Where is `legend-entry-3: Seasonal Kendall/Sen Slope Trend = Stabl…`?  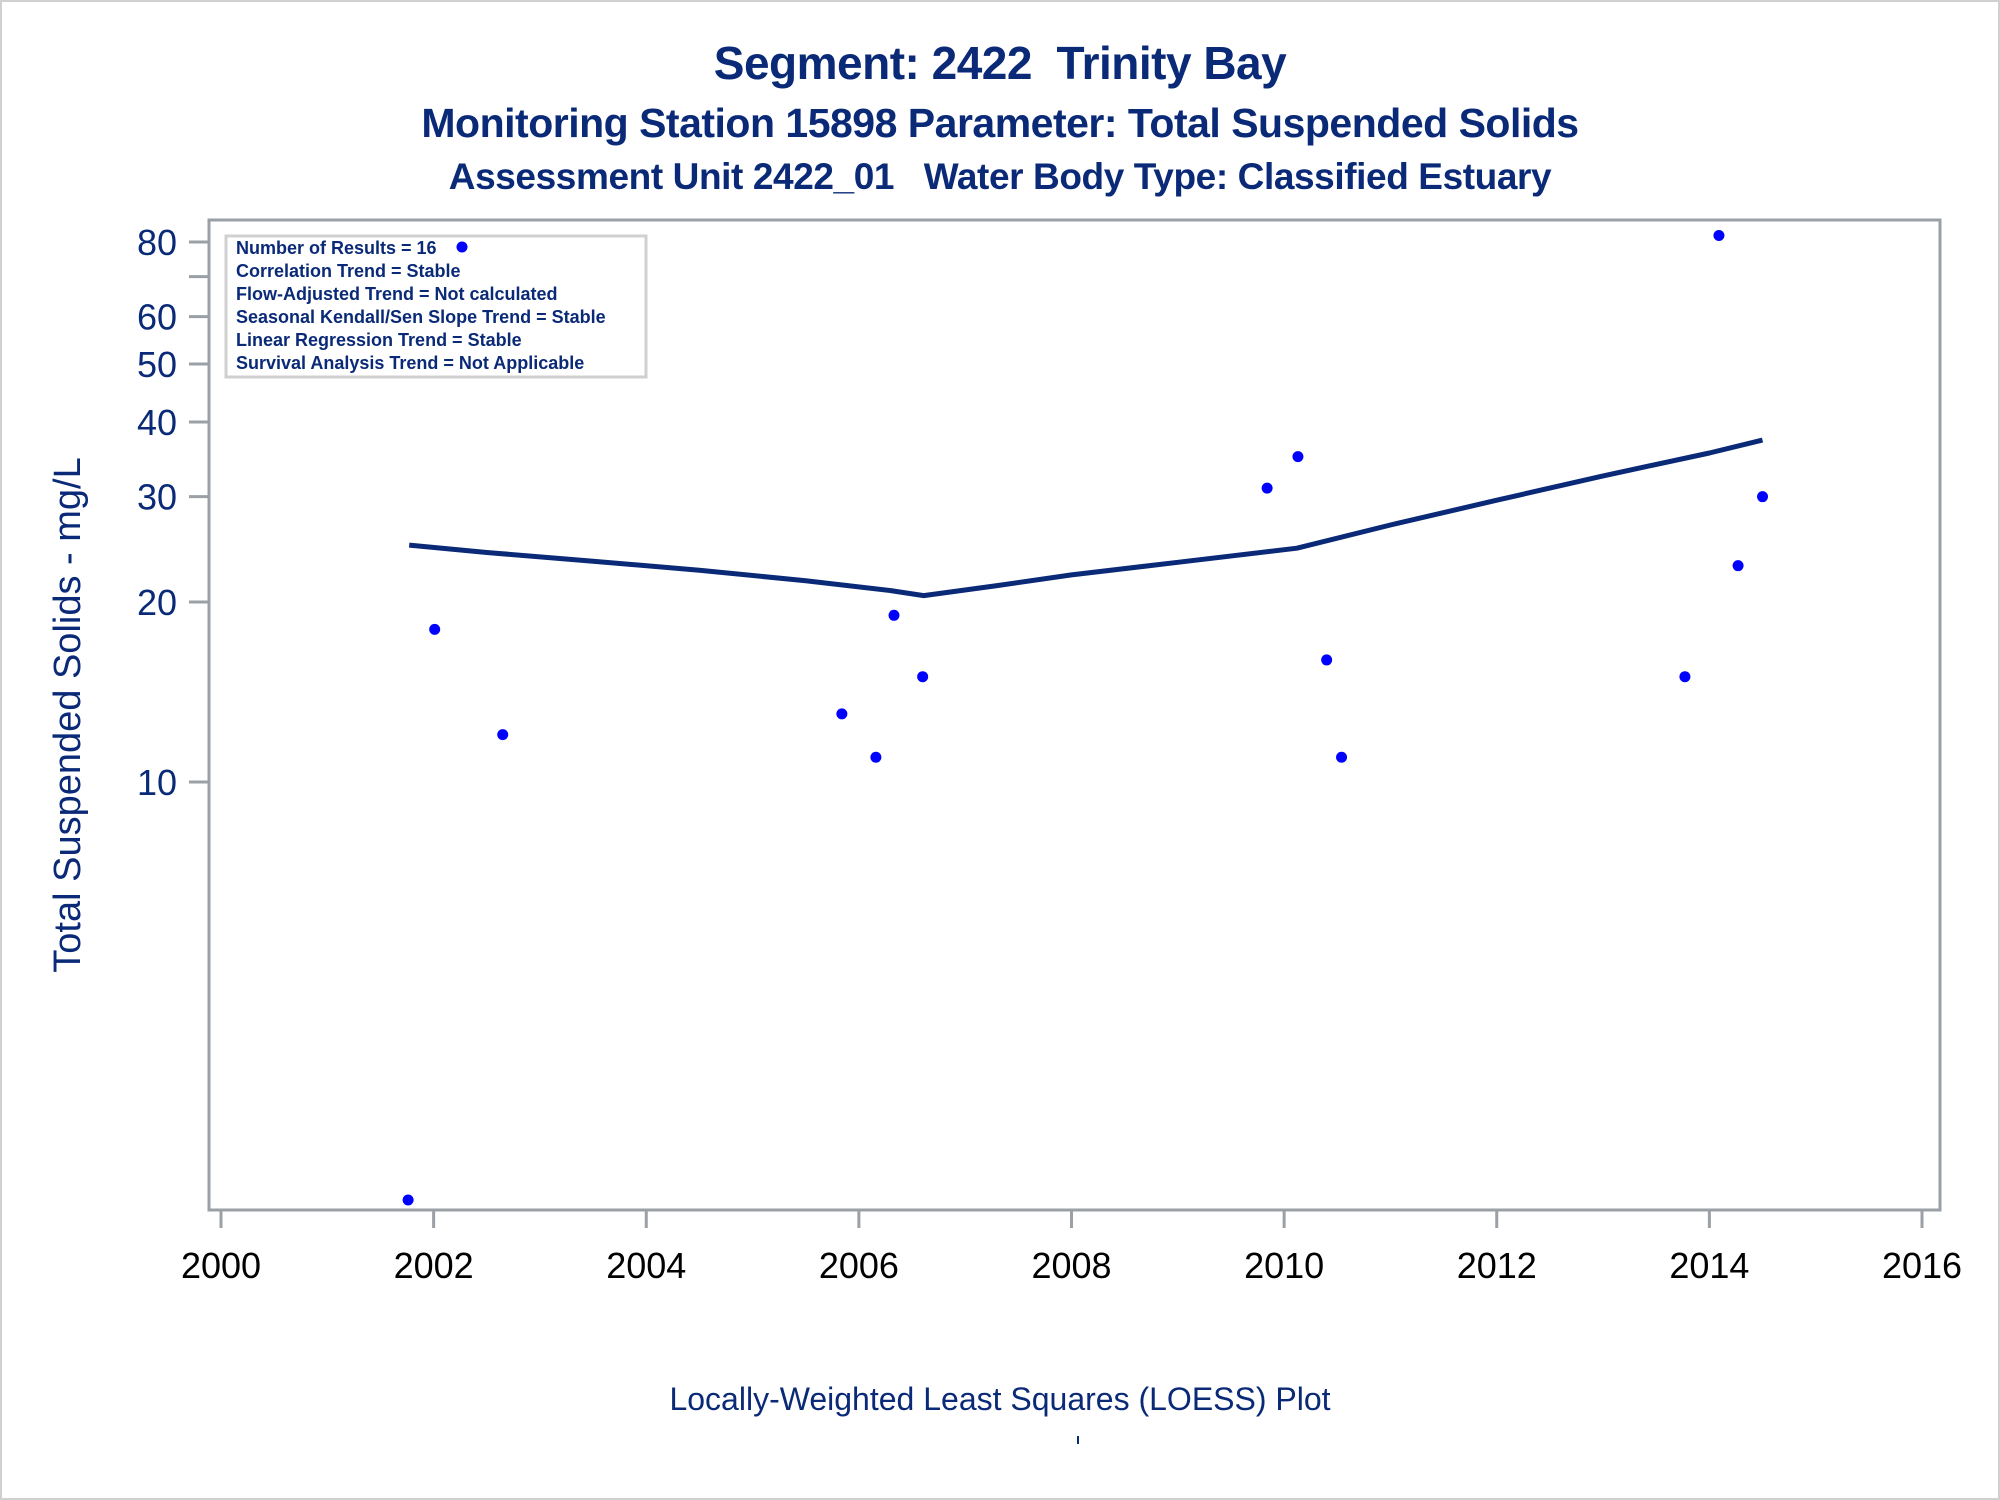 legend-entry-3: Seasonal Kendall/Sen Slope Trend = Stabl… is located at coordinates (421, 317).